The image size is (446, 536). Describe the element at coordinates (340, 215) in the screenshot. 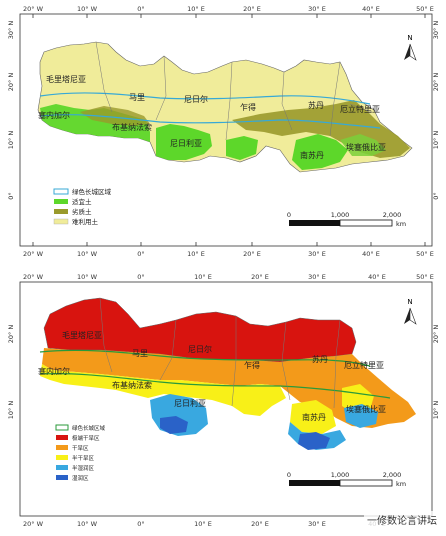

I see `svg-text: 1,000` at that location.